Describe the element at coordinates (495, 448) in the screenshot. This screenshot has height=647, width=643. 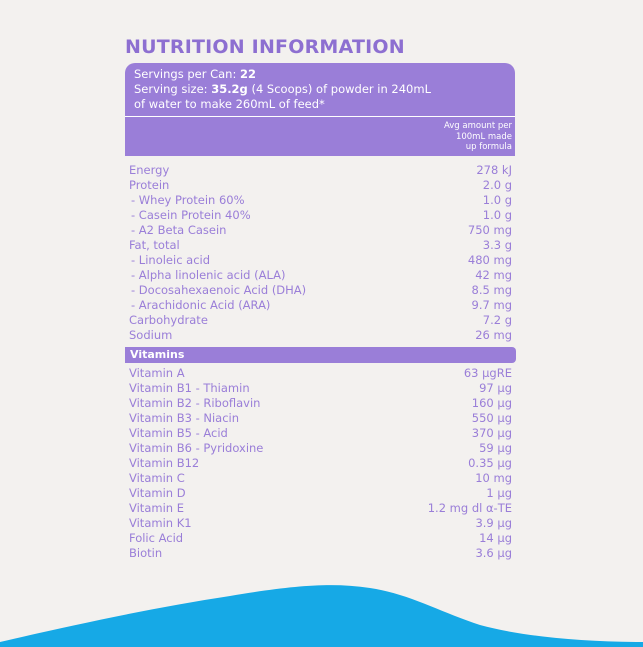
I see `vitamin-row-value: 59 µg` at that location.